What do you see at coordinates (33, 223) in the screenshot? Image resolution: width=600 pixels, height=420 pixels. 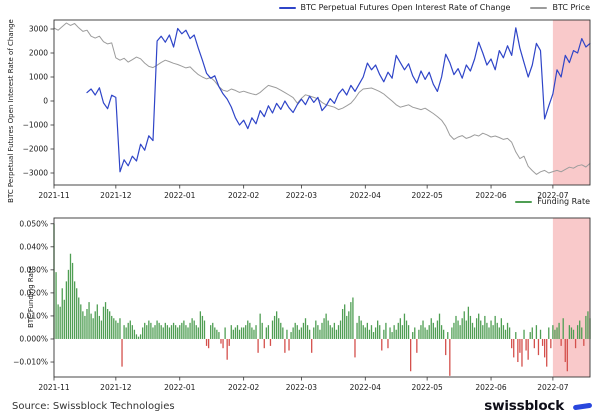 I see `bottom-chart-y-tick-label: 0.050%` at bounding box center [33, 223].